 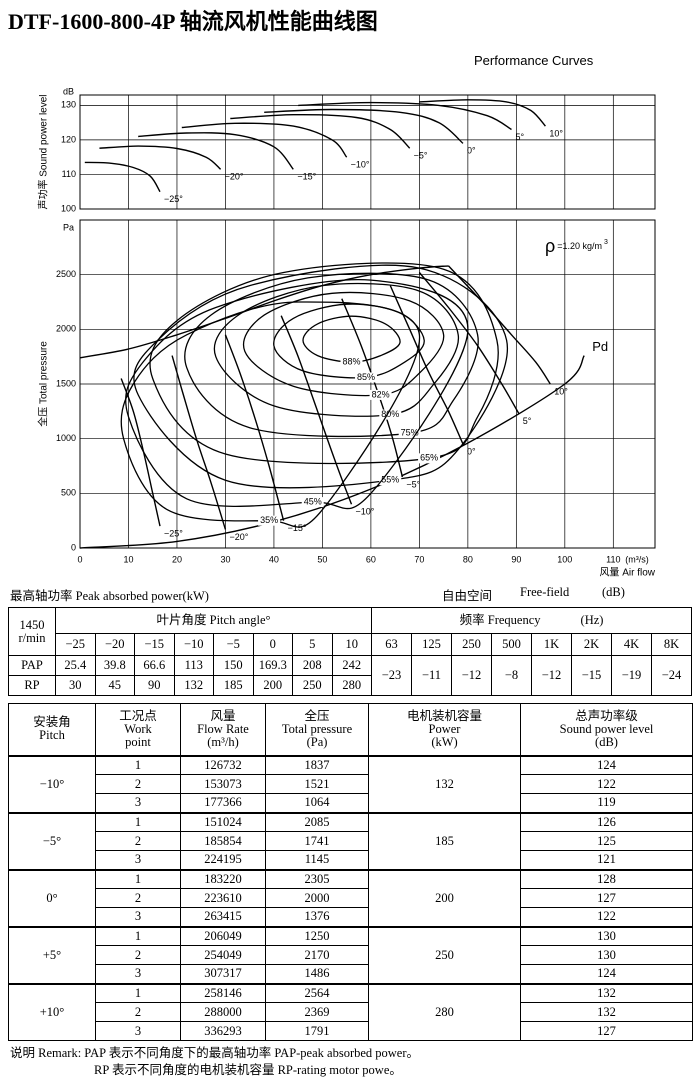 I want to click on sound-power-text: 124, so click(x=606, y=764).